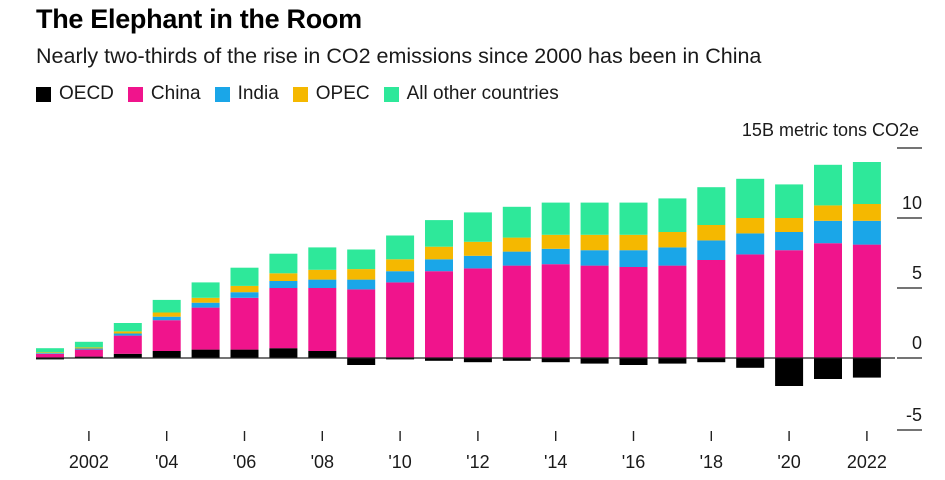 The image size is (945, 480). What do you see at coordinates (828, 300) in the screenshot?
I see `bar-china-2021` at bounding box center [828, 300].